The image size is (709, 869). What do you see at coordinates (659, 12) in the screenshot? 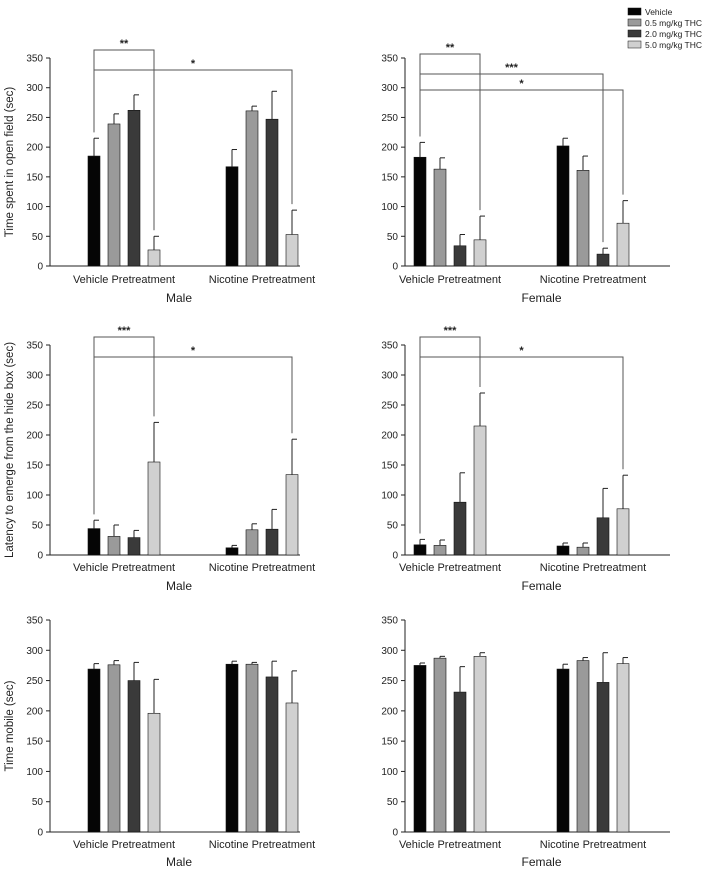
I see `legend-label: Vehicle` at bounding box center [659, 12].